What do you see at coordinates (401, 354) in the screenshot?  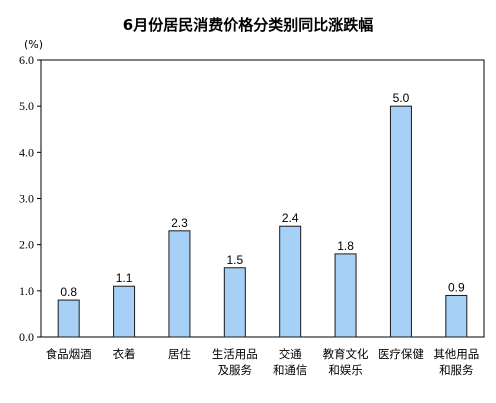 I see `x-category-label: 医疗保健` at bounding box center [401, 354].